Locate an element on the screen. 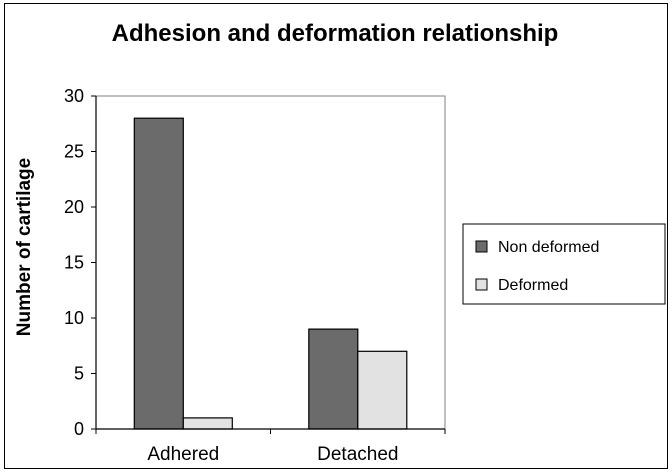  y-tick-label: 10 is located at coordinates (74, 318).